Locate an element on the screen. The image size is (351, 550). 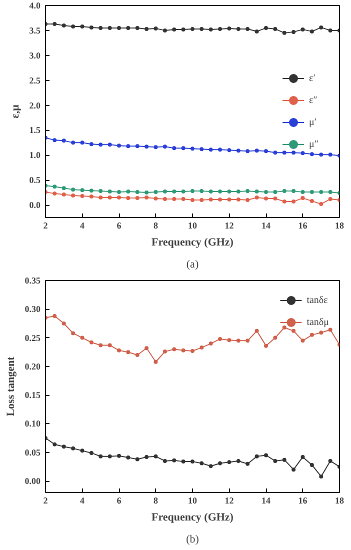
y-tick-label: 0.20 is located at coordinates (32, 366).